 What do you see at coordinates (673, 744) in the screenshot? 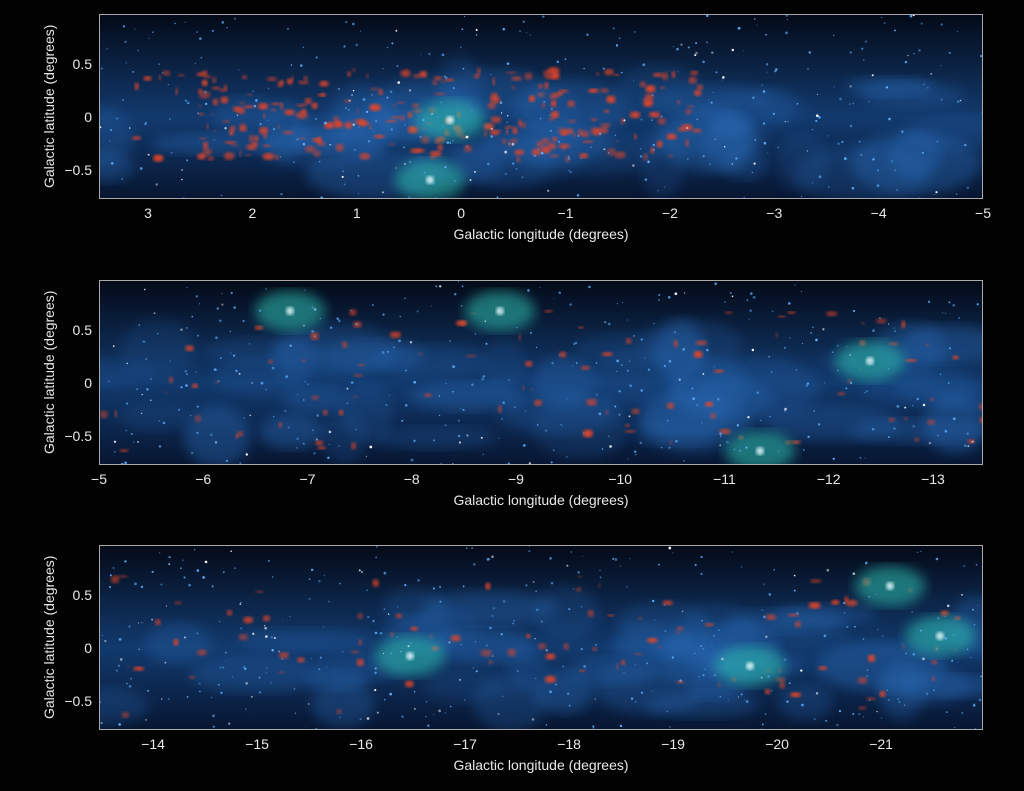
I see `x-tick-label: −19` at bounding box center [673, 744].